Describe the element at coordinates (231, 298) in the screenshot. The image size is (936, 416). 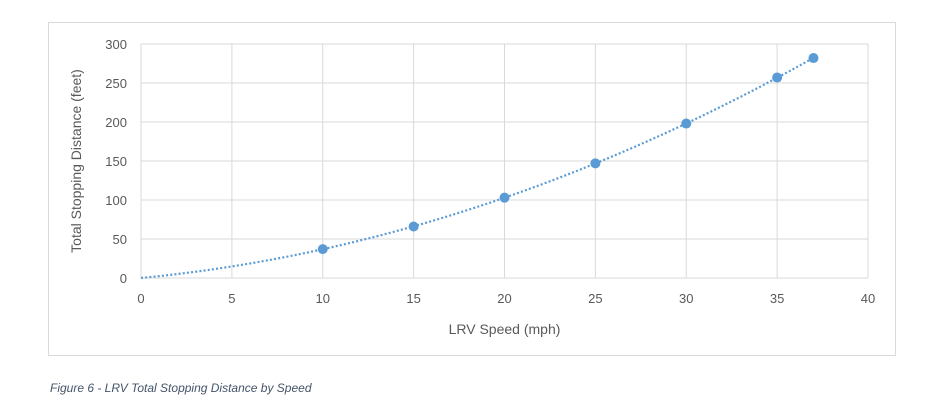
I see `x-tick-label: 5` at that location.